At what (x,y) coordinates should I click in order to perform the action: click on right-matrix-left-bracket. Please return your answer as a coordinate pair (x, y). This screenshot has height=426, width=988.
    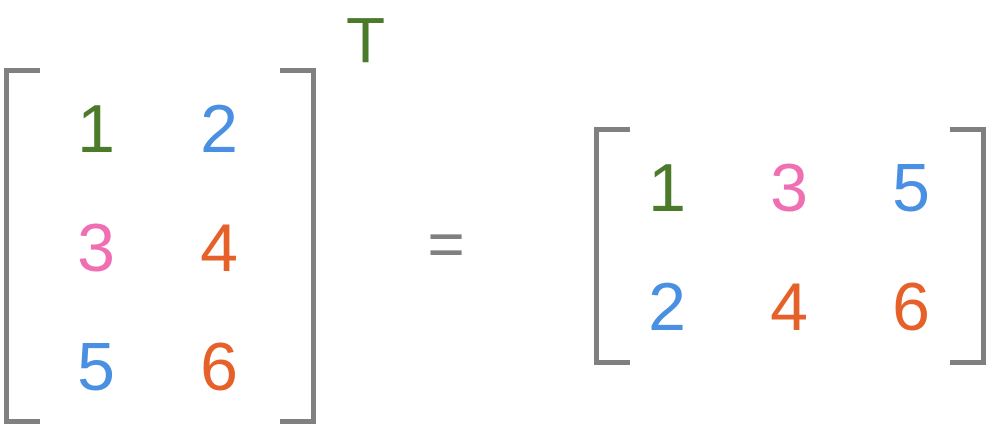
    Looking at the image, I should click on (612, 246).